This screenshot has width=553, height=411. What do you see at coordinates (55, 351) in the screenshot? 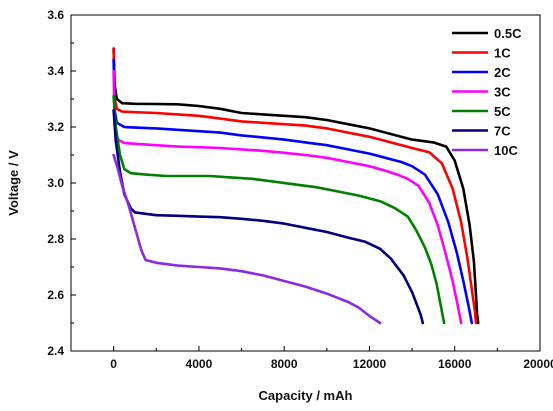
I see `y-tick-label: 2.4` at bounding box center [55, 351].